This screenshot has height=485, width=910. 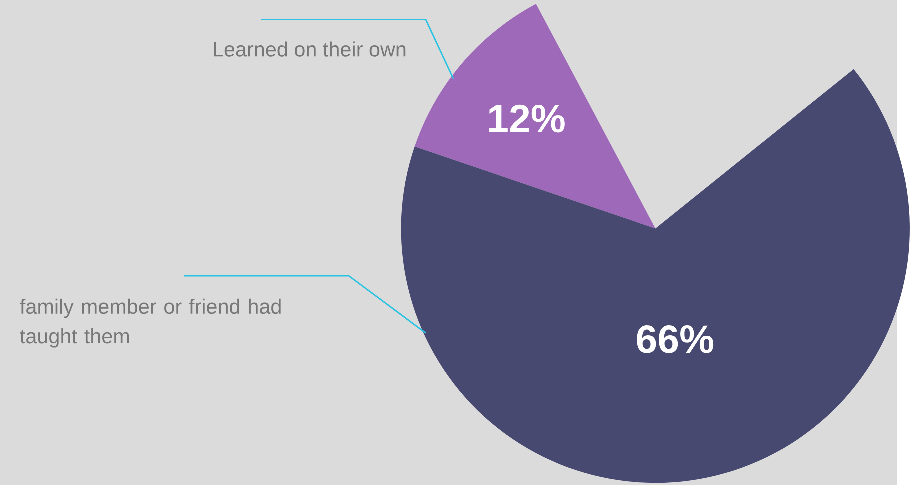 I want to click on slice-label: Learned on their own, so click(x=310, y=49).